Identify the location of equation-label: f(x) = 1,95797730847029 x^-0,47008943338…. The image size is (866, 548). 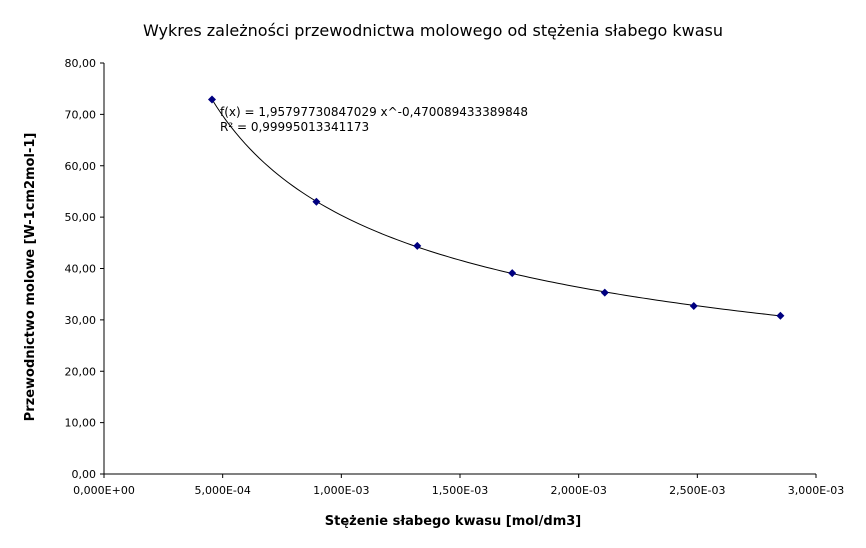
(374, 112).